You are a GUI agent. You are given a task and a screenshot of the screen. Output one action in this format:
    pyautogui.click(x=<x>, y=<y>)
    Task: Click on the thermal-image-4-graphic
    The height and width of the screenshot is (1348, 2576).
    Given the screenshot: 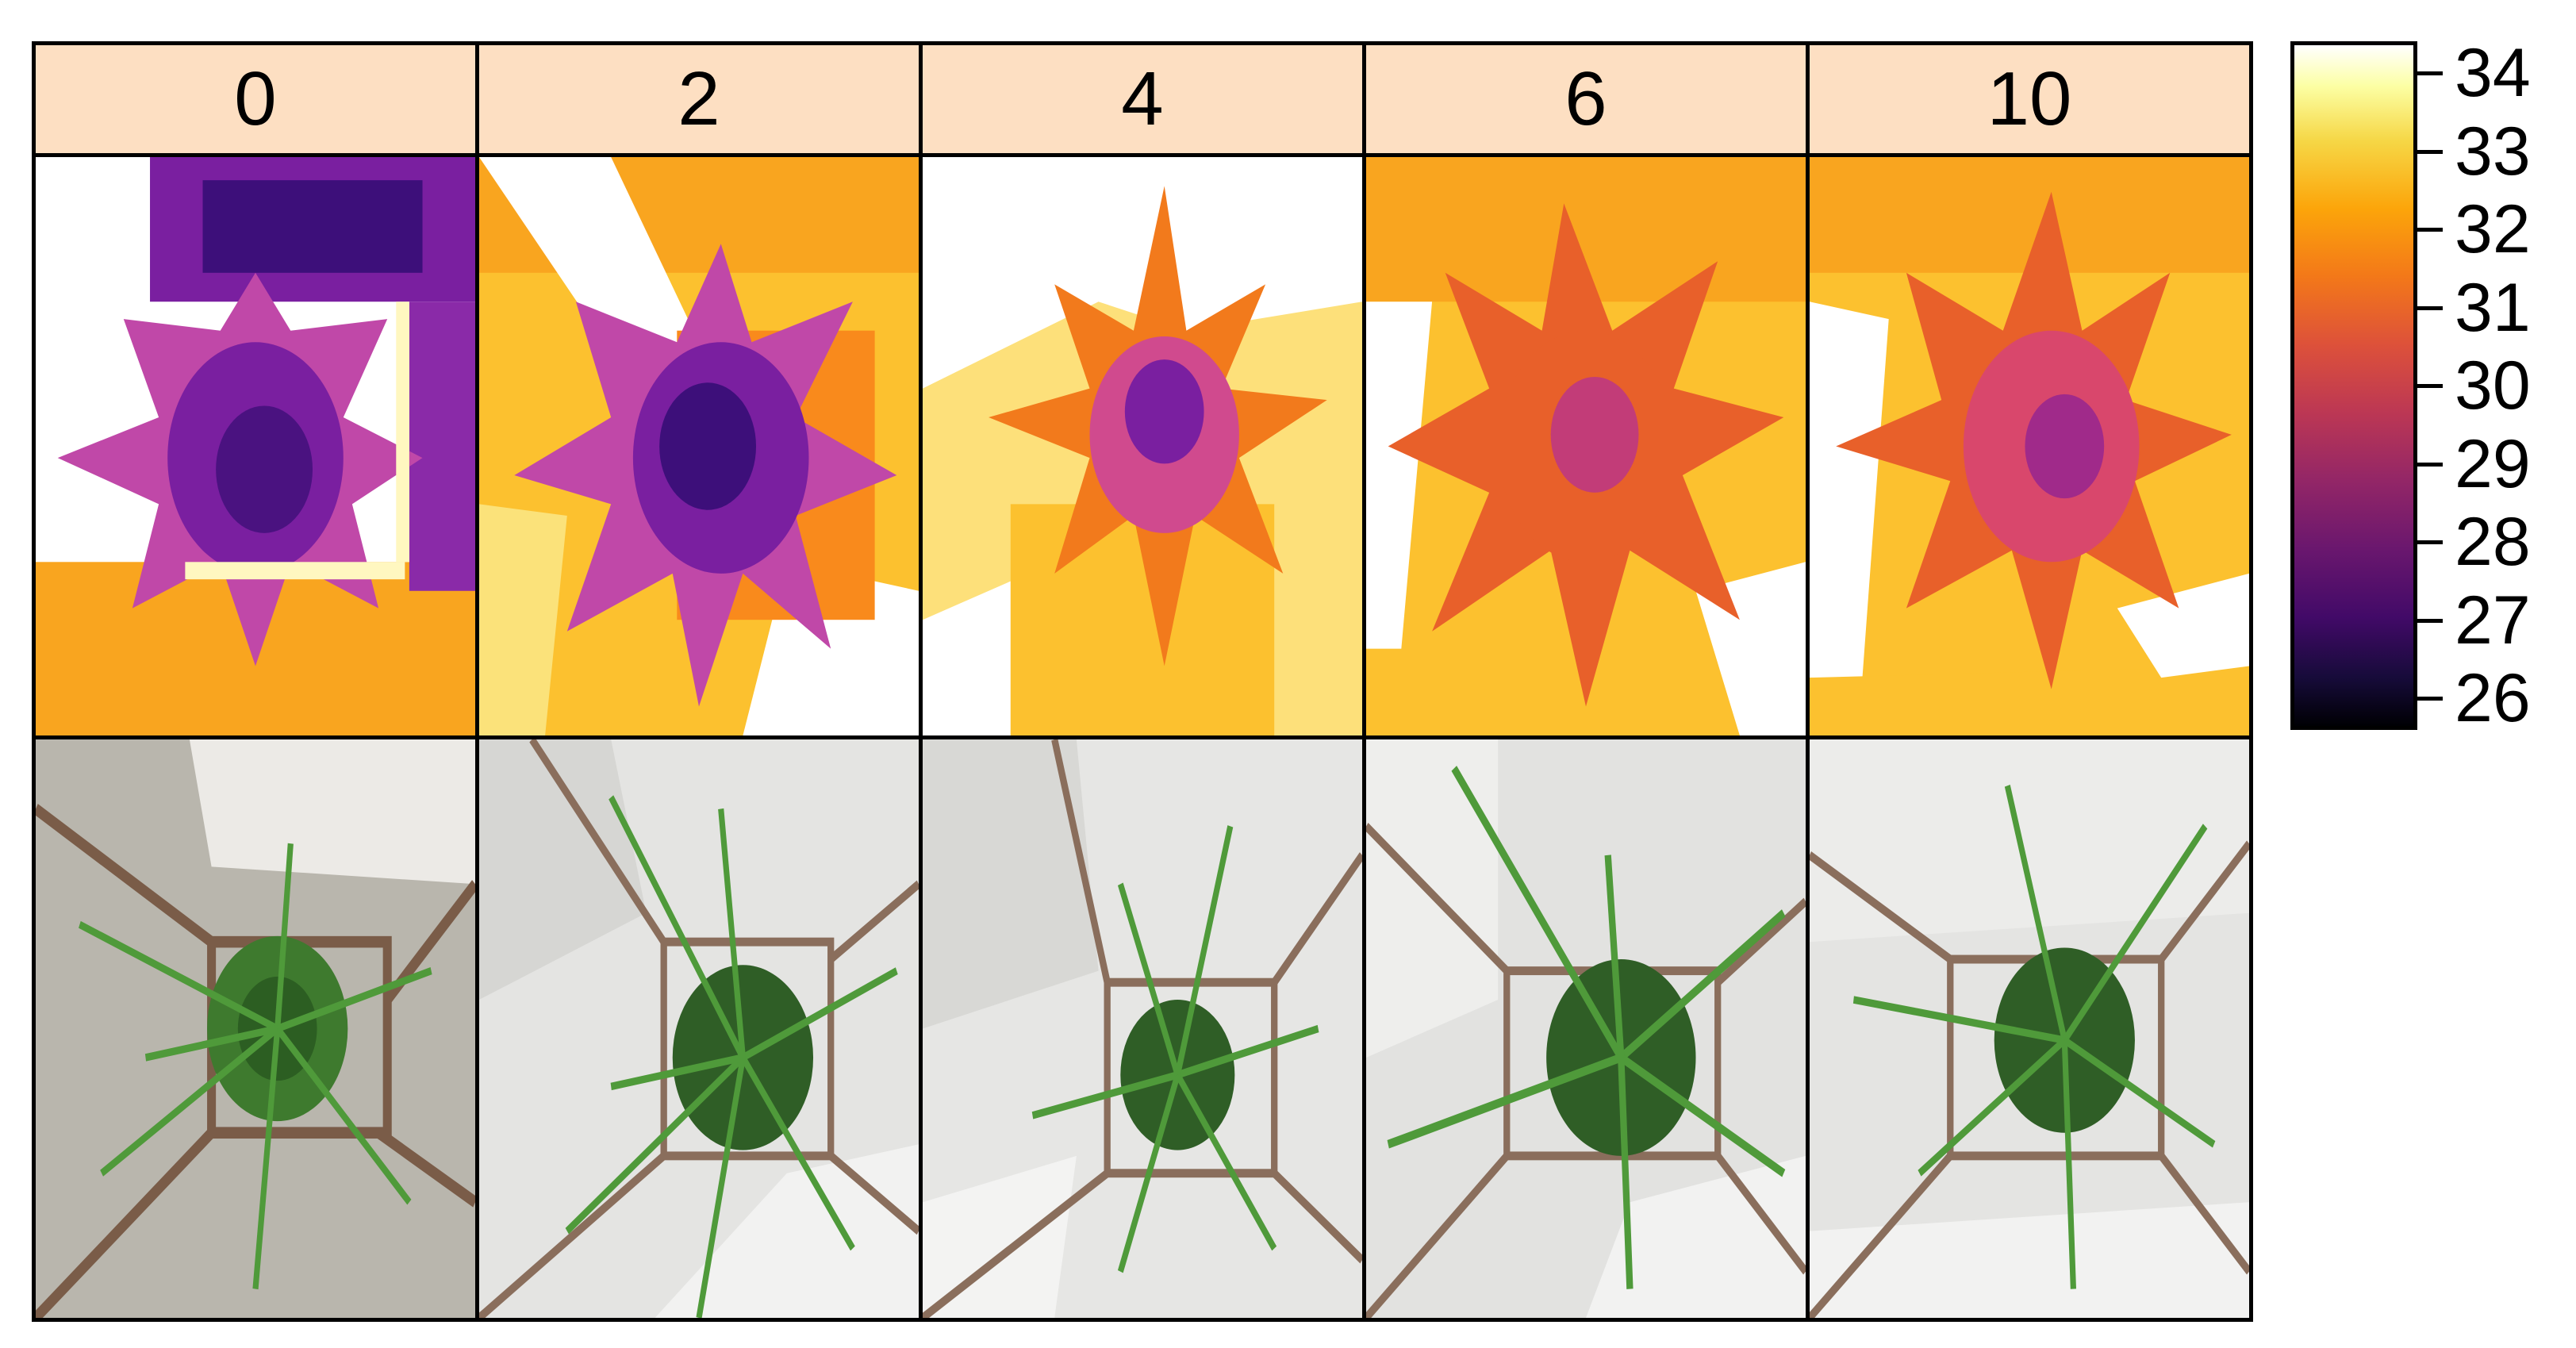 What is the action you would take?
    pyautogui.click(x=1142, y=446)
    